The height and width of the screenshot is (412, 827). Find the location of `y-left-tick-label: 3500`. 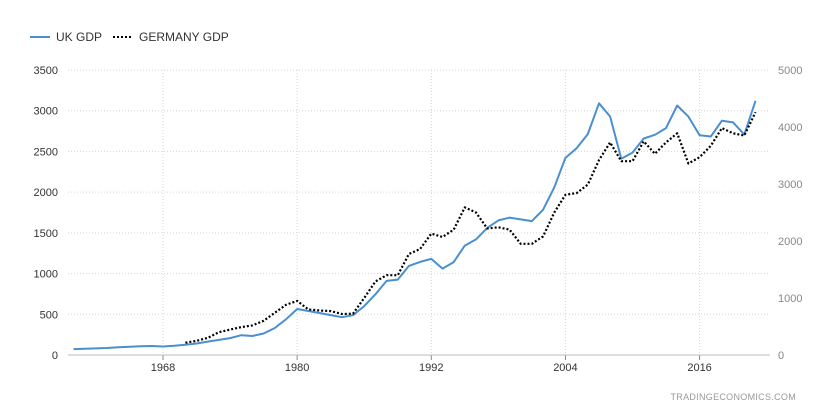

y-left-tick-label: 3500 is located at coordinates (46, 71).